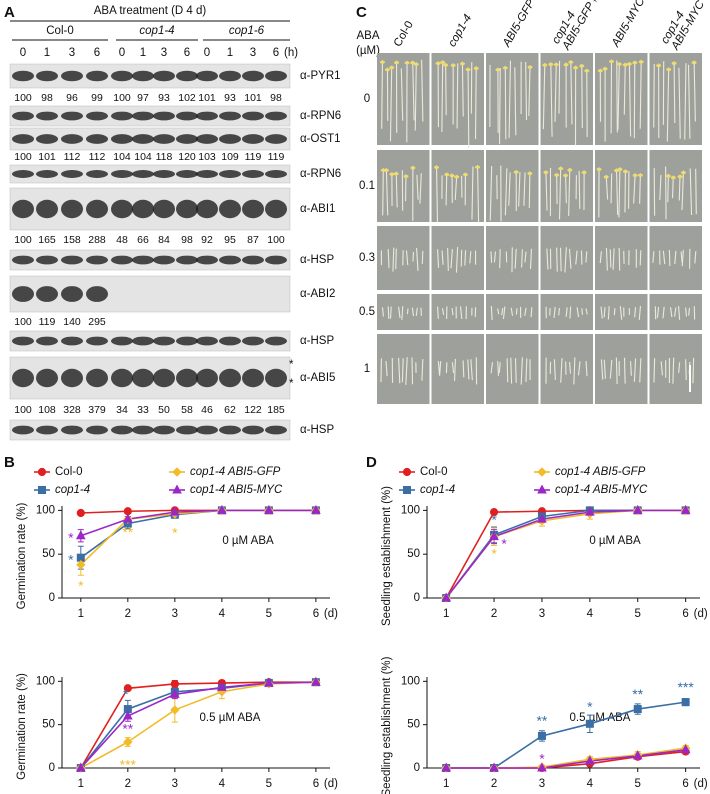 This screenshot has height=794, width=710. Describe the element at coordinates (291, 53) in the screenshot. I see `time-unit: (h)` at that location.